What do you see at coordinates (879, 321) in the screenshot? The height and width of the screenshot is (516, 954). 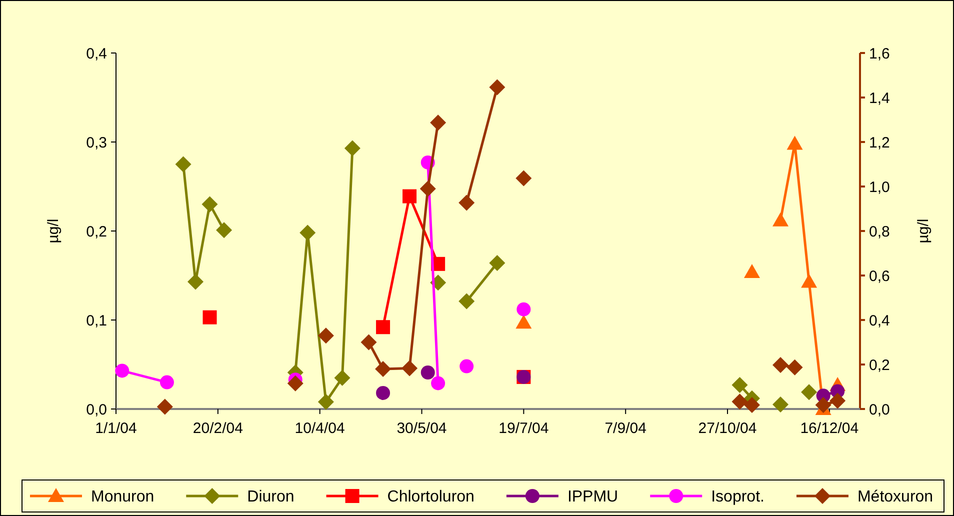 I see `y2-tick-label: 0,4` at bounding box center [879, 321].